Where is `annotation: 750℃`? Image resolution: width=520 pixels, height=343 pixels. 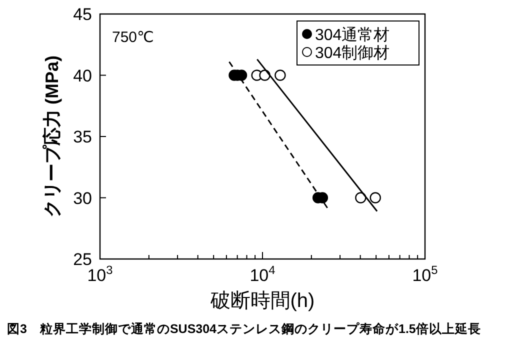
annotation: 750℃ is located at coordinates (133, 37).